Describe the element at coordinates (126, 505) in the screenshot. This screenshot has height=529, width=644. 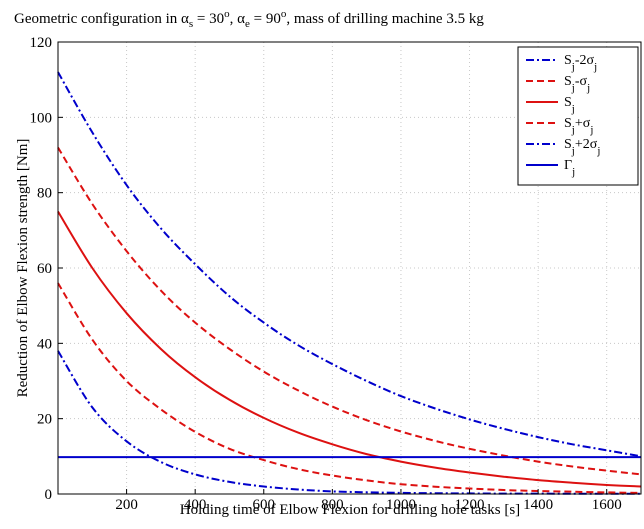
I see `x-tick-label: 200` at that location.